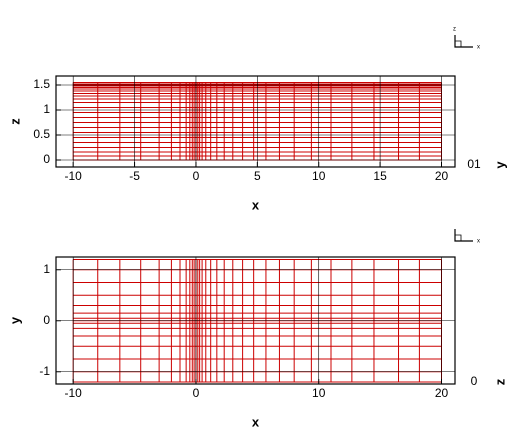 The height and width of the screenshot is (441, 518). What do you see at coordinates (14, 320) in the screenshot?
I see `y-axis-label: y` at bounding box center [14, 320].